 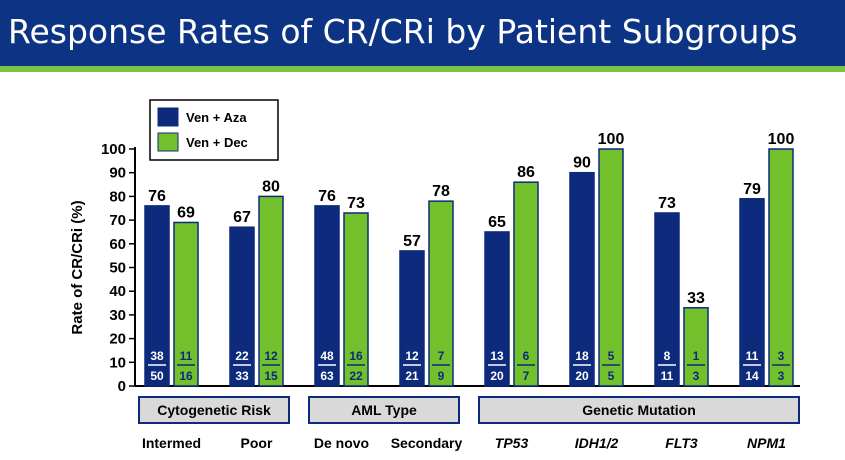 I want to click on category-label: Poor, so click(x=257, y=443).